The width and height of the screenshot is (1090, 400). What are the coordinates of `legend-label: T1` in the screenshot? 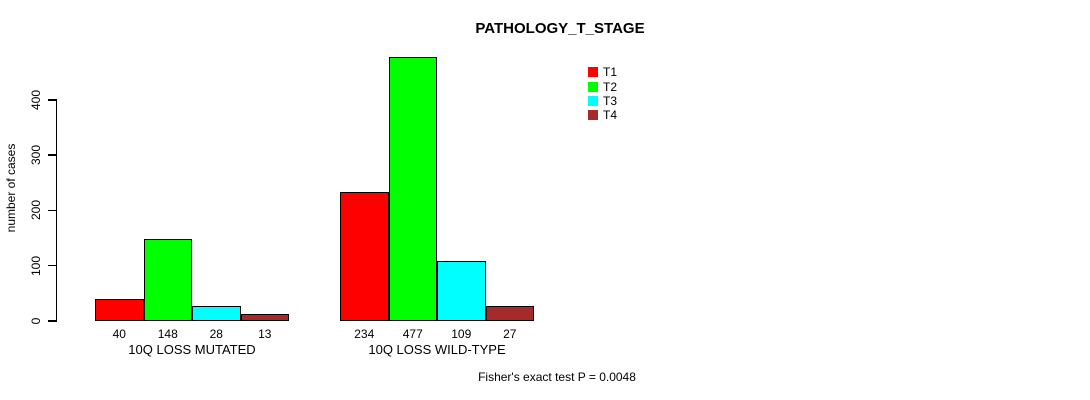 It's located at (610, 72).